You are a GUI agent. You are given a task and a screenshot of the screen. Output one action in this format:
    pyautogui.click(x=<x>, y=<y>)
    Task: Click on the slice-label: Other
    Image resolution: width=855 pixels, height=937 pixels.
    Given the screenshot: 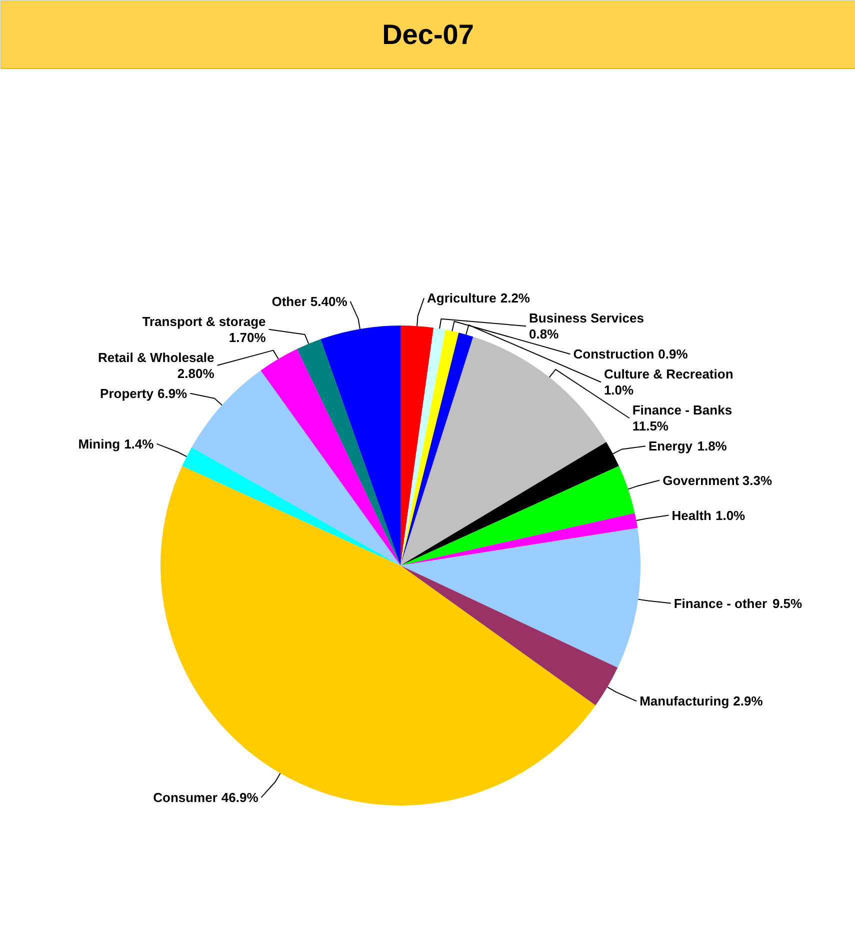 What is the action you would take?
    pyautogui.click(x=289, y=301)
    